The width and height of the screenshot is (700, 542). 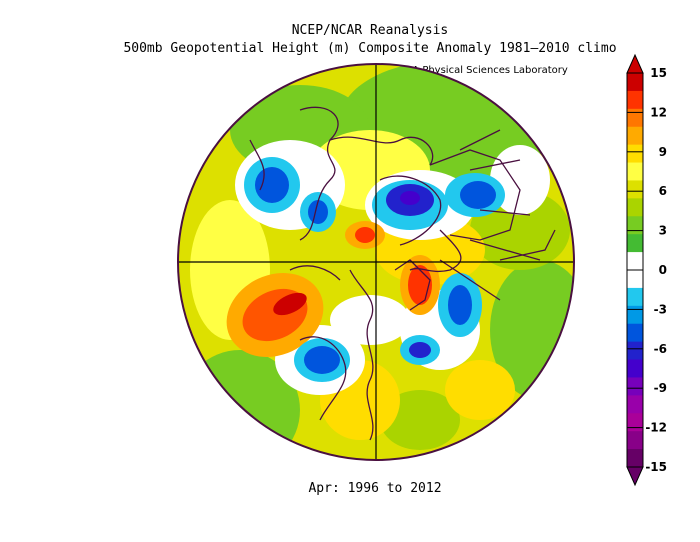 What do you see at coordinates (635, 63) in the screenshot?
I see `colorbar-arrow-top` at bounding box center [635, 63].